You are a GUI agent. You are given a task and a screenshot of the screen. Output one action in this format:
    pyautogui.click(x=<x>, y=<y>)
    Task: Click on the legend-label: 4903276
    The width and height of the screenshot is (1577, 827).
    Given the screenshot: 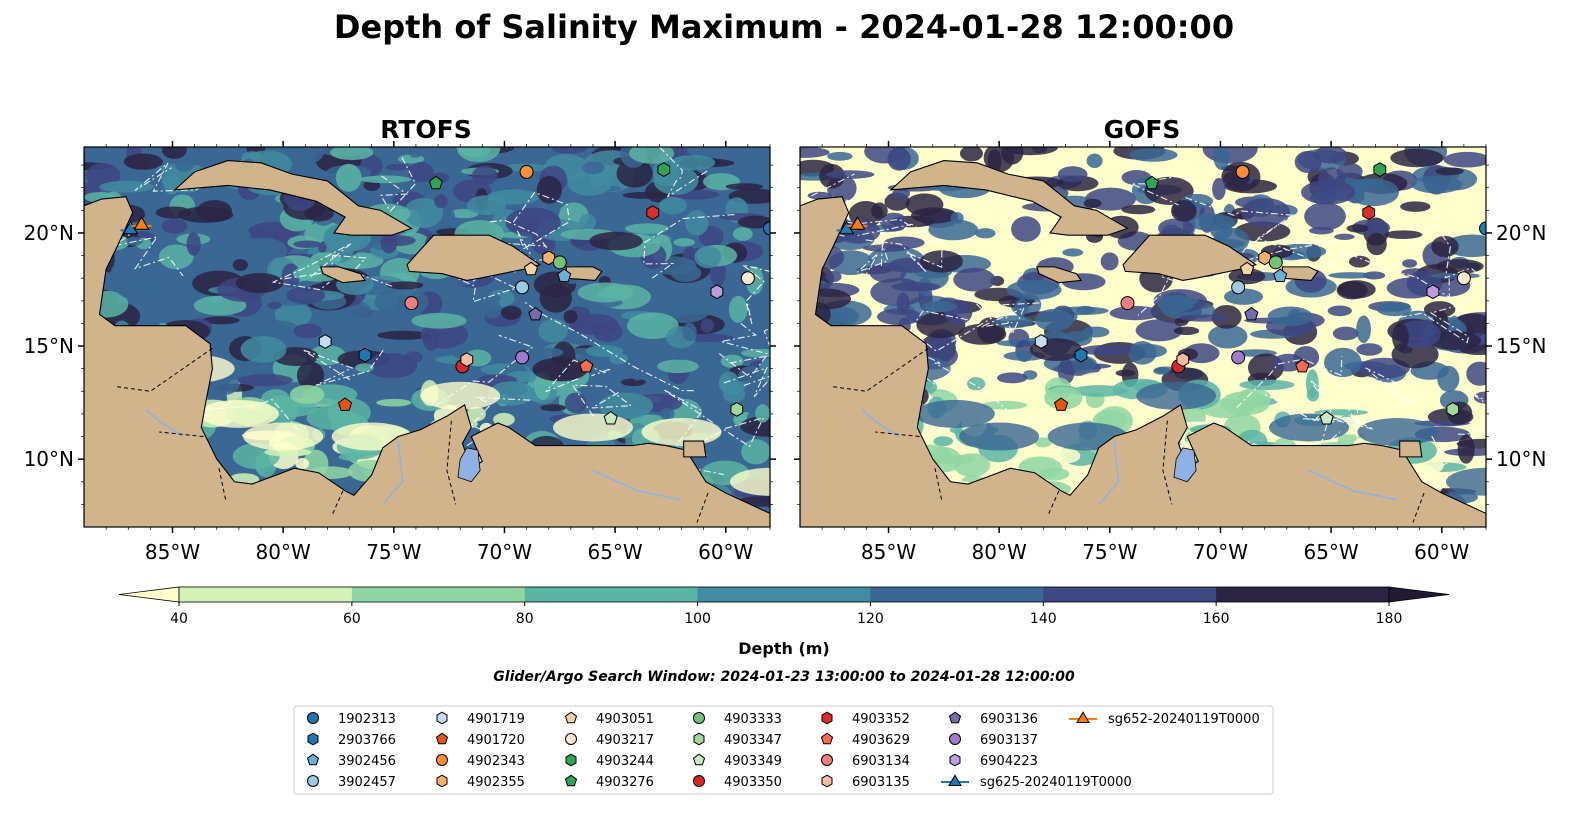 What is the action you would take?
    pyautogui.click(x=625, y=782)
    